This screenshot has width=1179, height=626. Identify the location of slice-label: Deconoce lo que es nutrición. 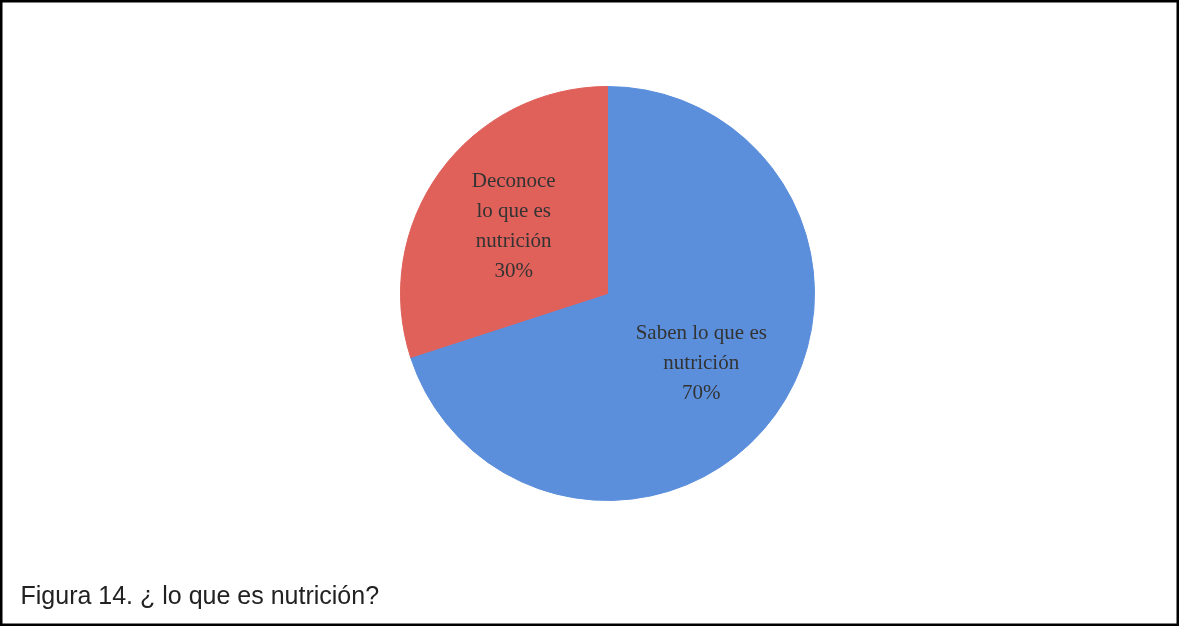
(513, 210).